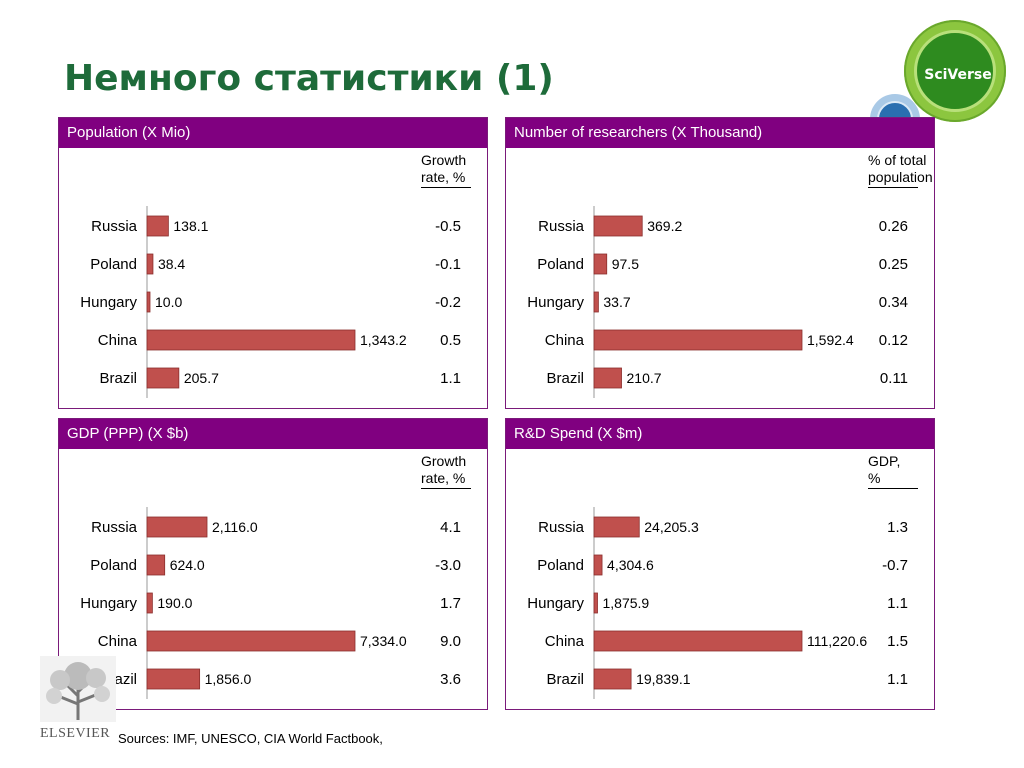 The image size is (1024, 768). What do you see at coordinates (450, 603) in the screenshot?
I see `extra-column-value: 1.7` at bounding box center [450, 603].